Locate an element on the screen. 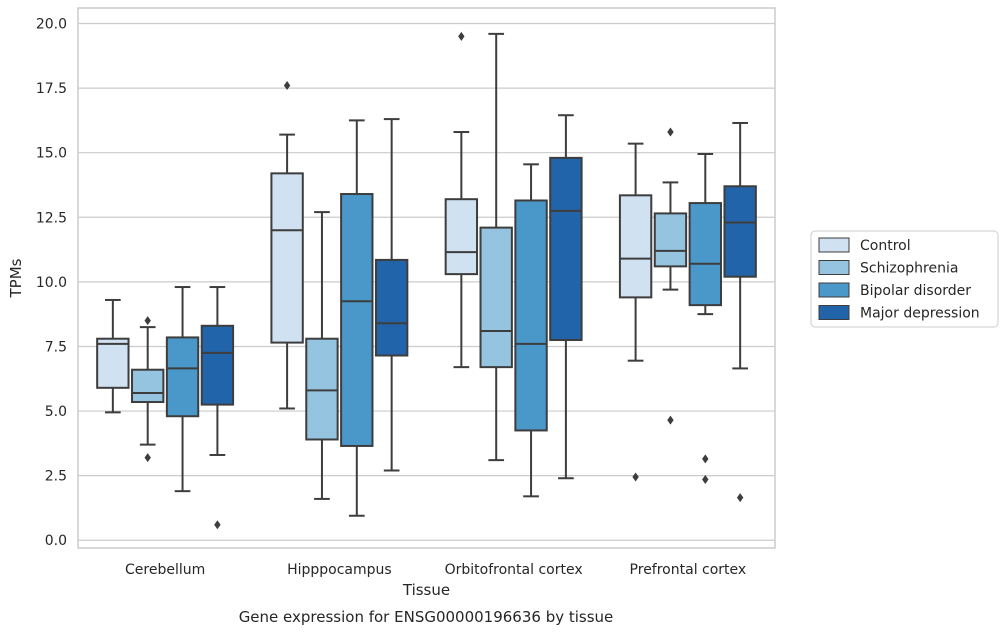 This screenshot has height=634, width=1007. x-tick-label: Orbitofrontal cortex is located at coordinates (514, 570).